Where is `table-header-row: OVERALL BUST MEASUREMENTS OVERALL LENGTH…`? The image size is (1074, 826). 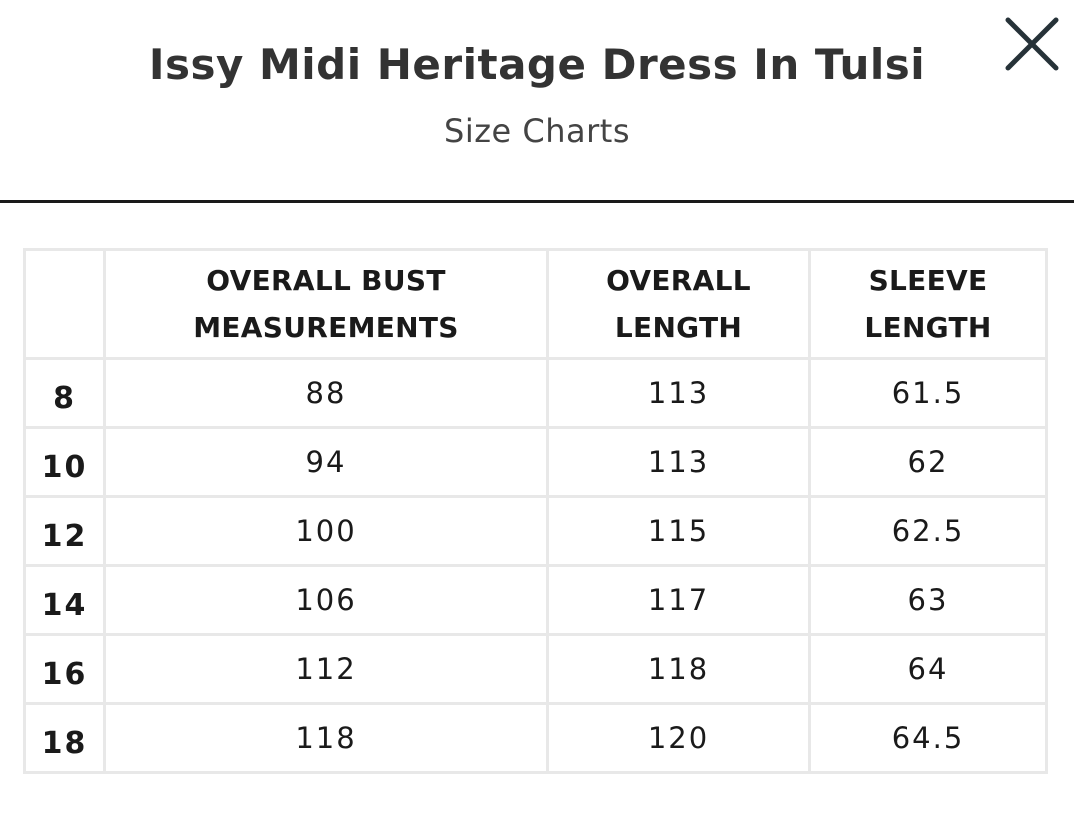 table-header-row: OVERALL BUST MEASUREMENTS OVERALL LENGTH… is located at coordinates (535, 304).